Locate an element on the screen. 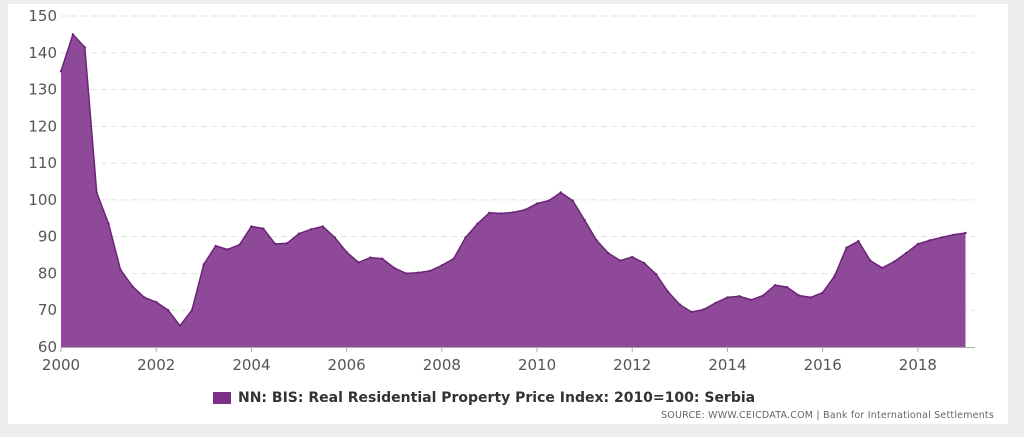 The height and width of the screenshot is (437, 1024). x-tick-label-2002: 2002 is located at coordinates (156, 365).